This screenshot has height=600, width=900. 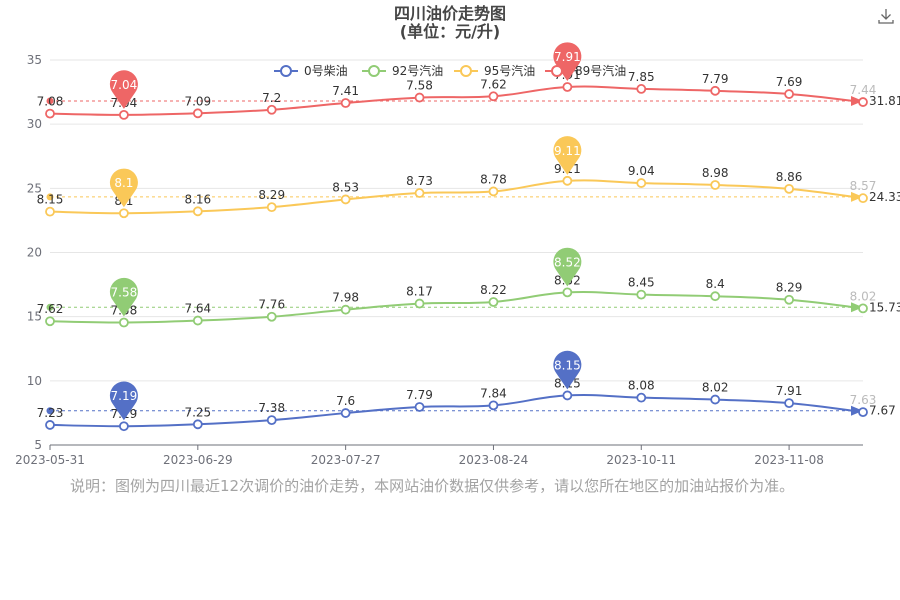 I want to click on y-tick-label: 15, so click(x=34, y=317).